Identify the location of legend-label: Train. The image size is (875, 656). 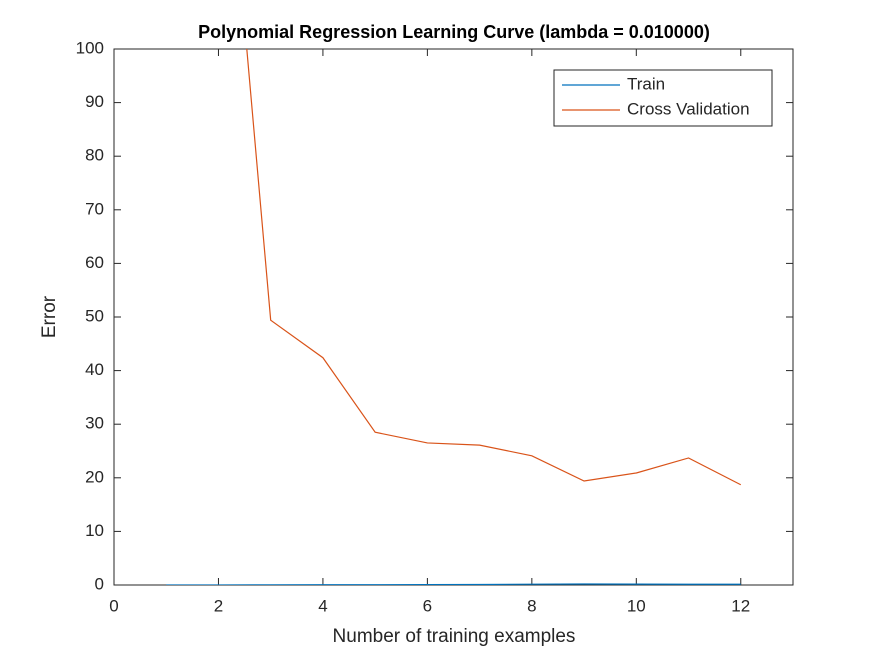
(646, 83).